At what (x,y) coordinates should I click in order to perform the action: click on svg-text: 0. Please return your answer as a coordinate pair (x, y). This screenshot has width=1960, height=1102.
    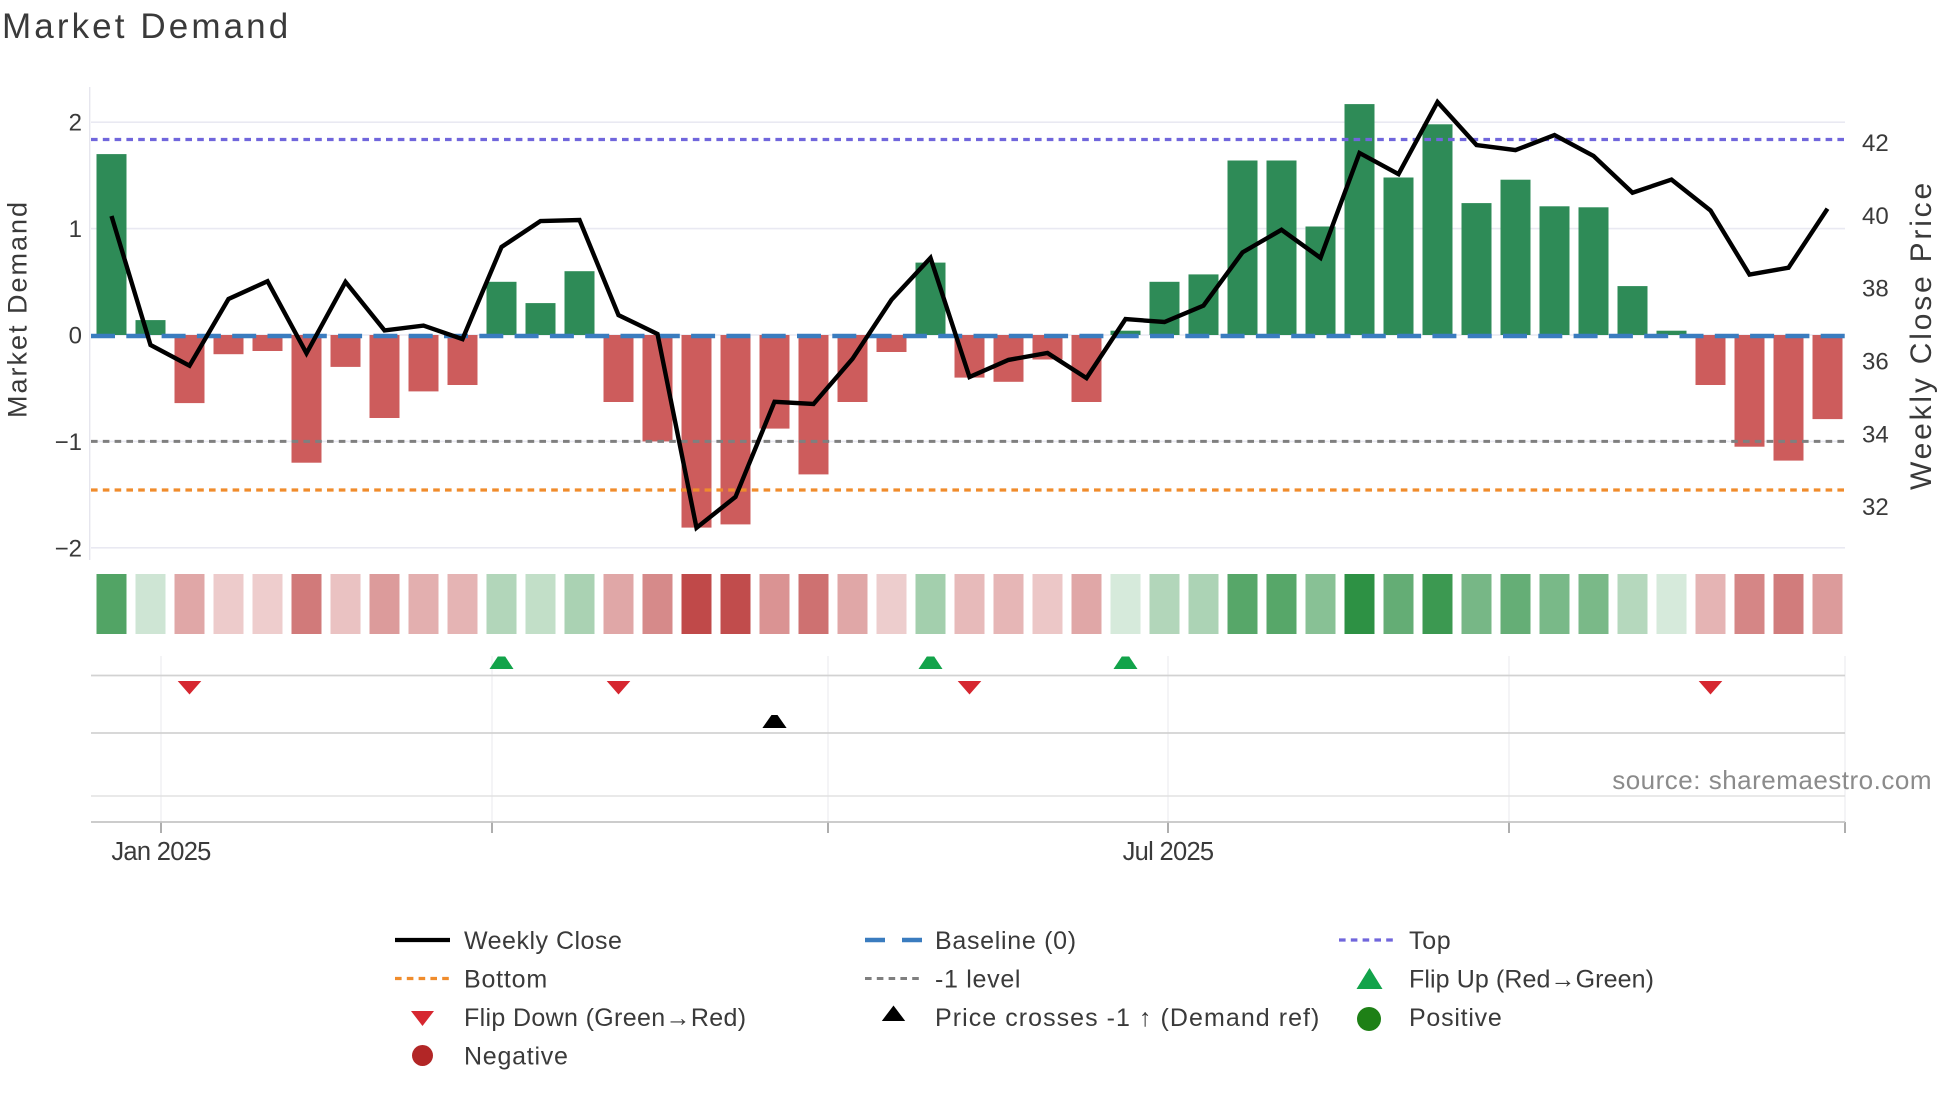
    Looking at the image, I should click on (75, 336).